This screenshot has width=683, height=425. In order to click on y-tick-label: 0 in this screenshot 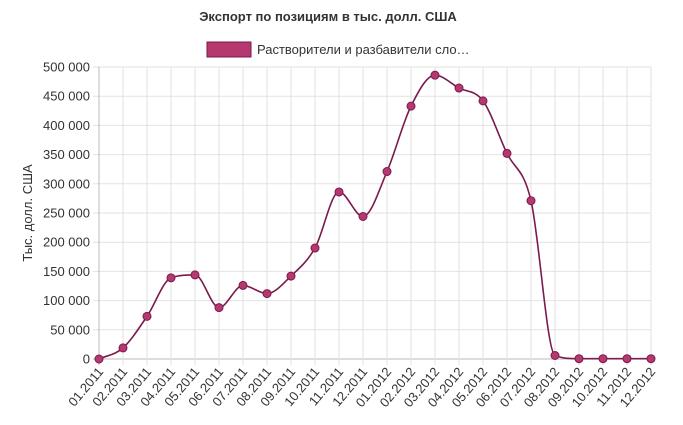, I will do `click(86, 359)`.